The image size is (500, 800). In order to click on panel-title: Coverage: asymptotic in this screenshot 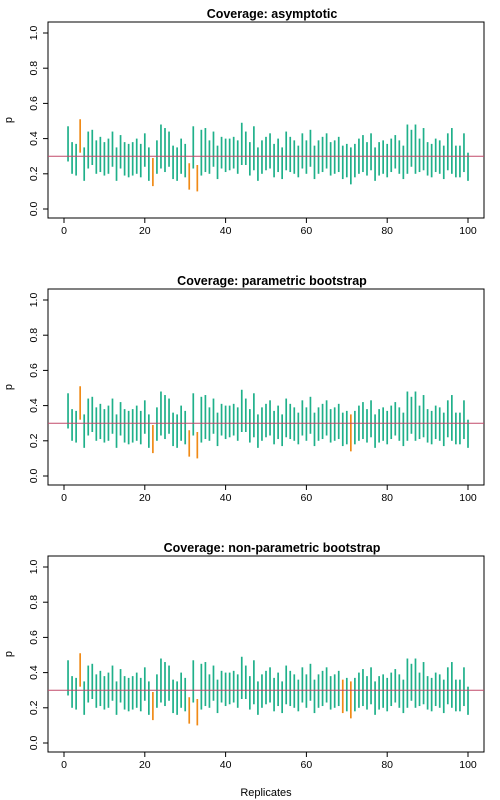, I will do `click(272, 14)`.